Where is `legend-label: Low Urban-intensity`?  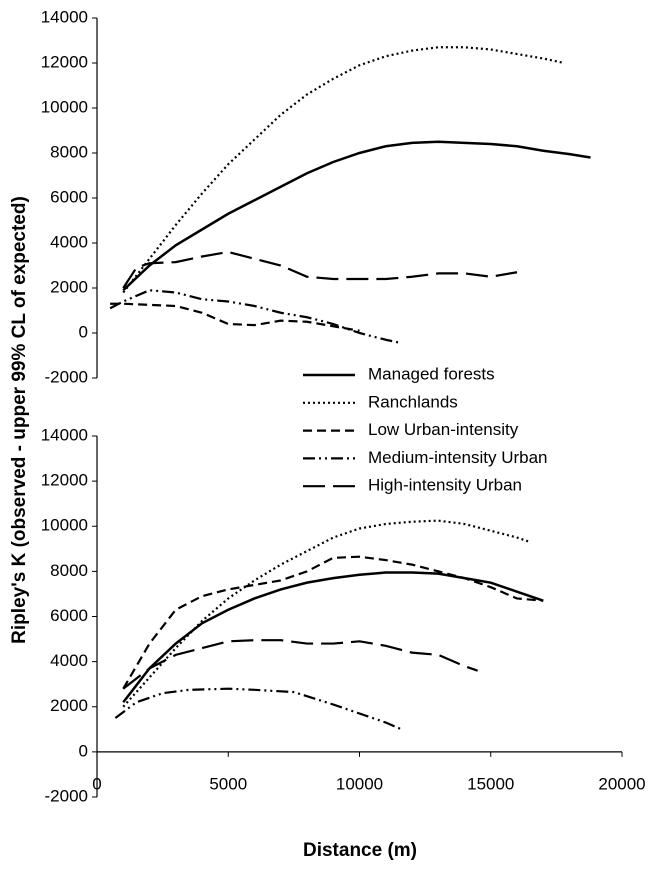
legend-label: Low Urban-intensity is located at coordinates (443, 429).